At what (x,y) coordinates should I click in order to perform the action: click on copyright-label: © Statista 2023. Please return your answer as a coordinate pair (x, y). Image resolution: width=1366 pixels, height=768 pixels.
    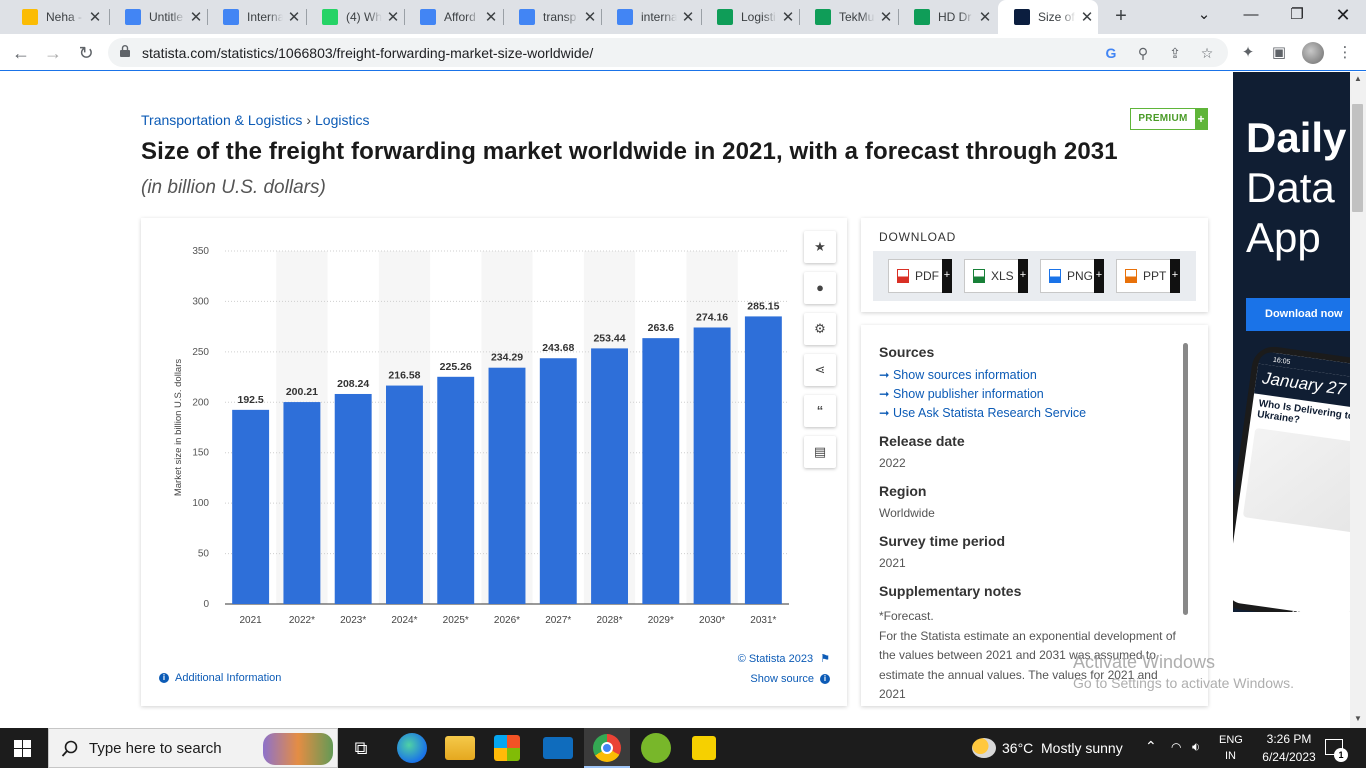
    Looking at the image, I should click on (775, 659).